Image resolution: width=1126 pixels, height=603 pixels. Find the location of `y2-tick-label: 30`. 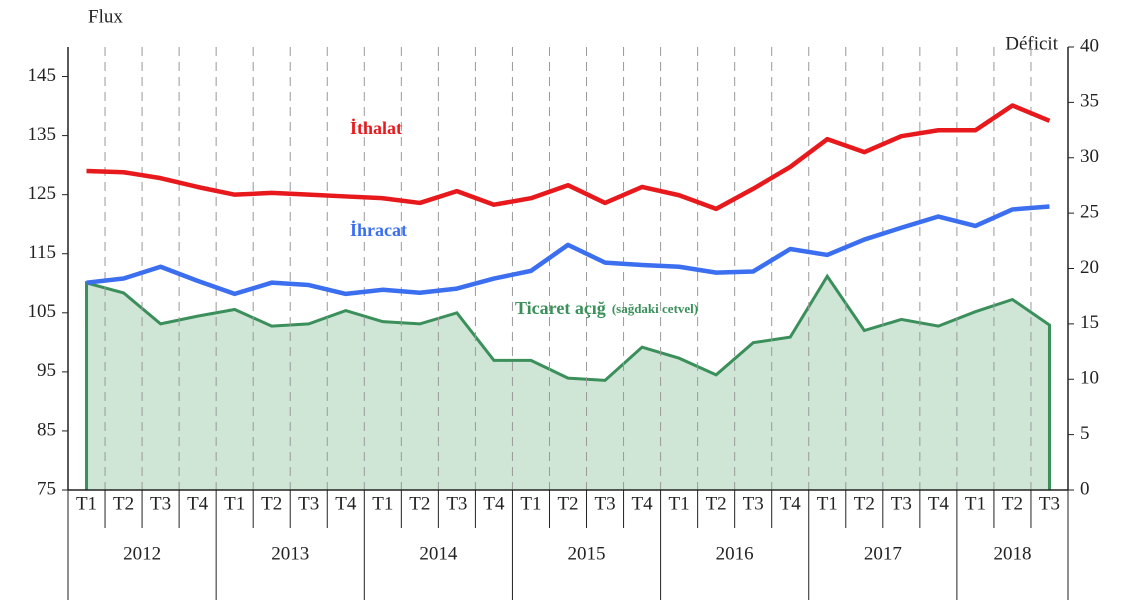

y2-tick-label: 30 is located at coordinates (1089, 156).